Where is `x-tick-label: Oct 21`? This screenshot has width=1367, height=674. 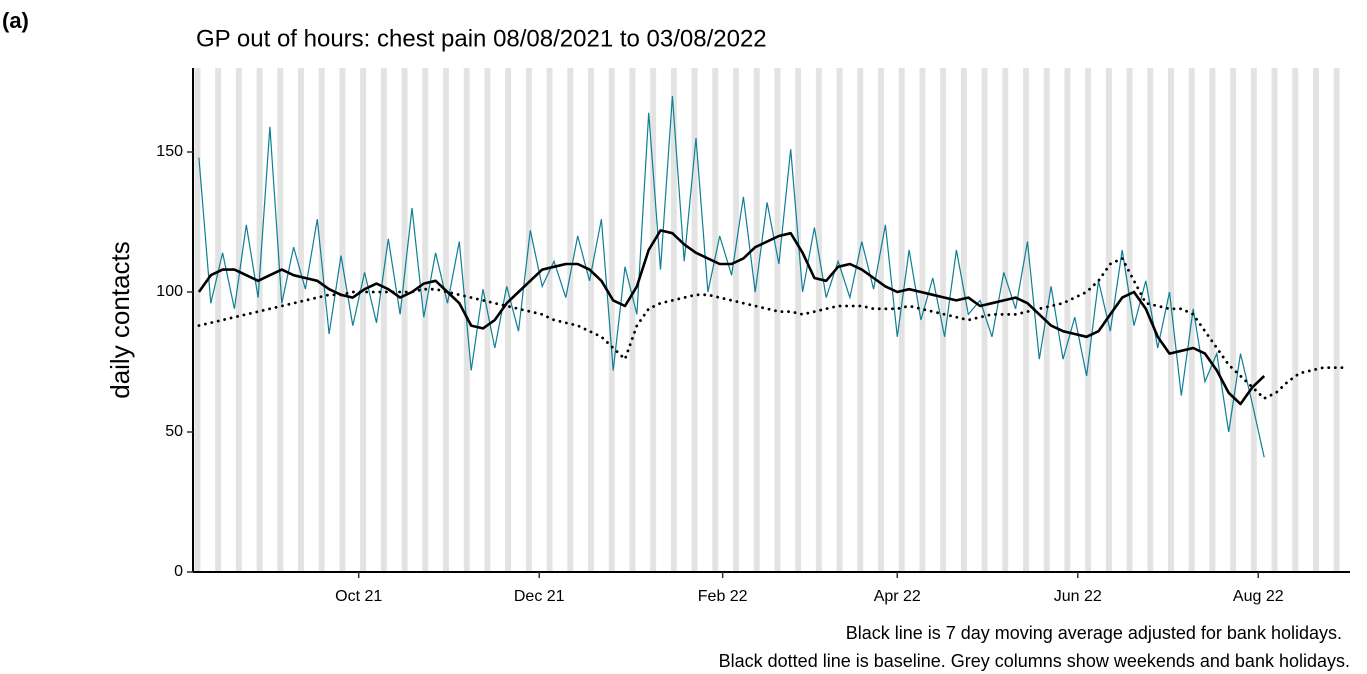
x-tick-label: Oct 21 is located at coordinates (358, 596).